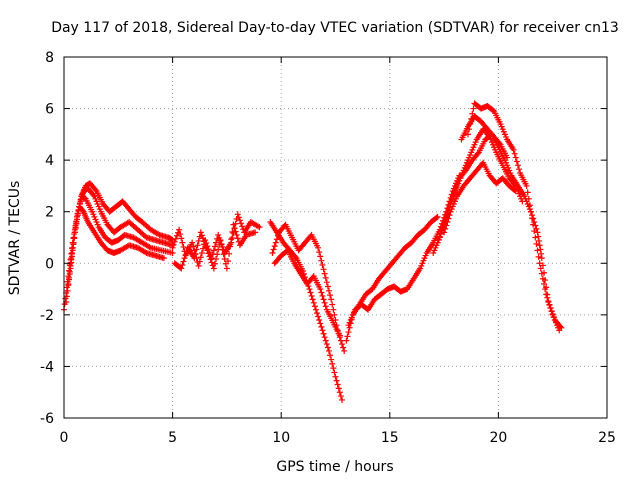 The width and height of the screenshot is (640, 480). What do you see at coordinates (172, 438) in the screenshot?
I see `x-tick-label: 5` at bounding box center [172, 438].